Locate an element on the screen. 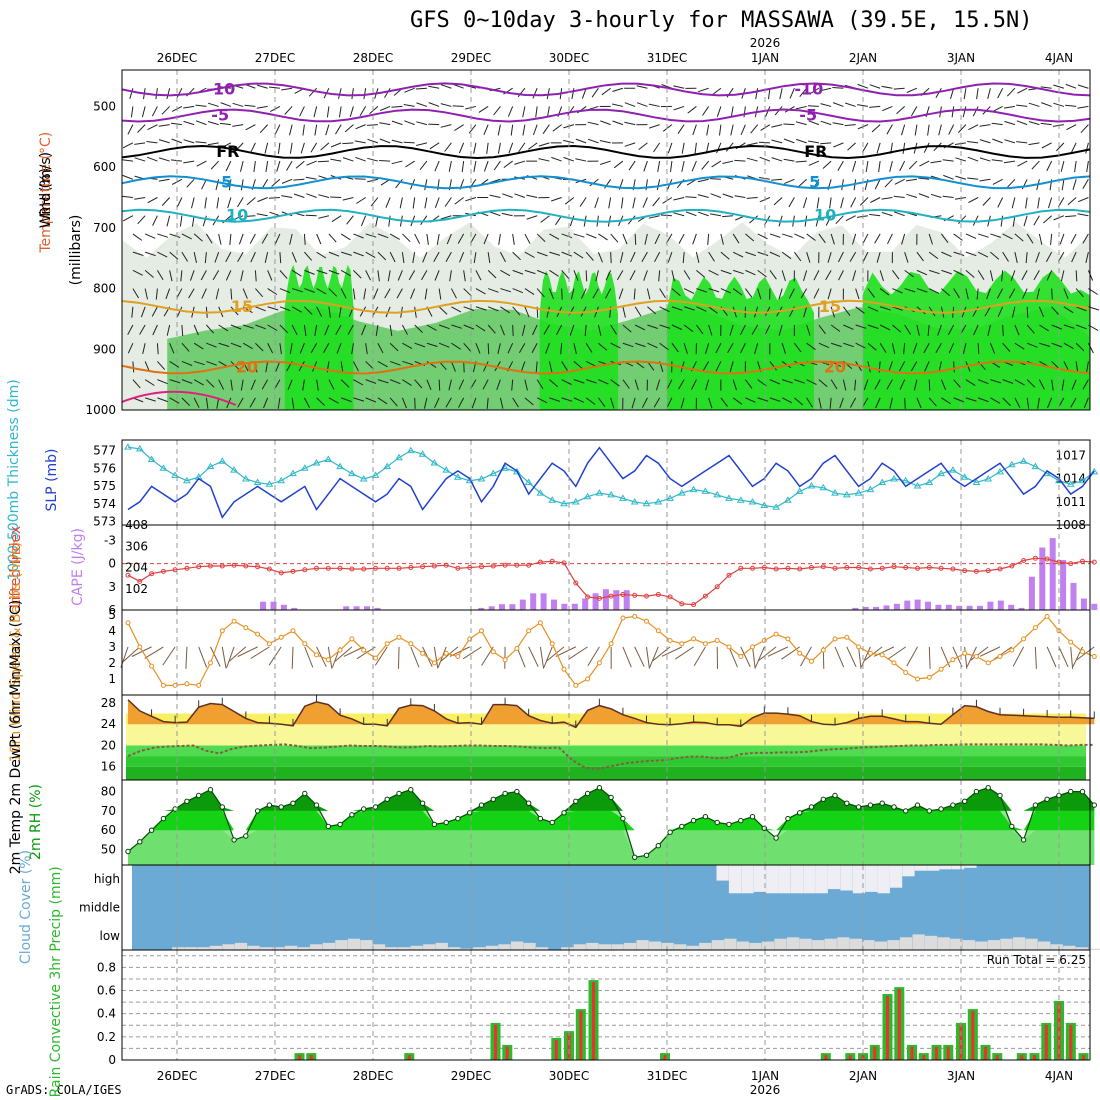 The image size is (1100, 1100). pressure-tick-label: 500 is located at coordinates (104, 106).